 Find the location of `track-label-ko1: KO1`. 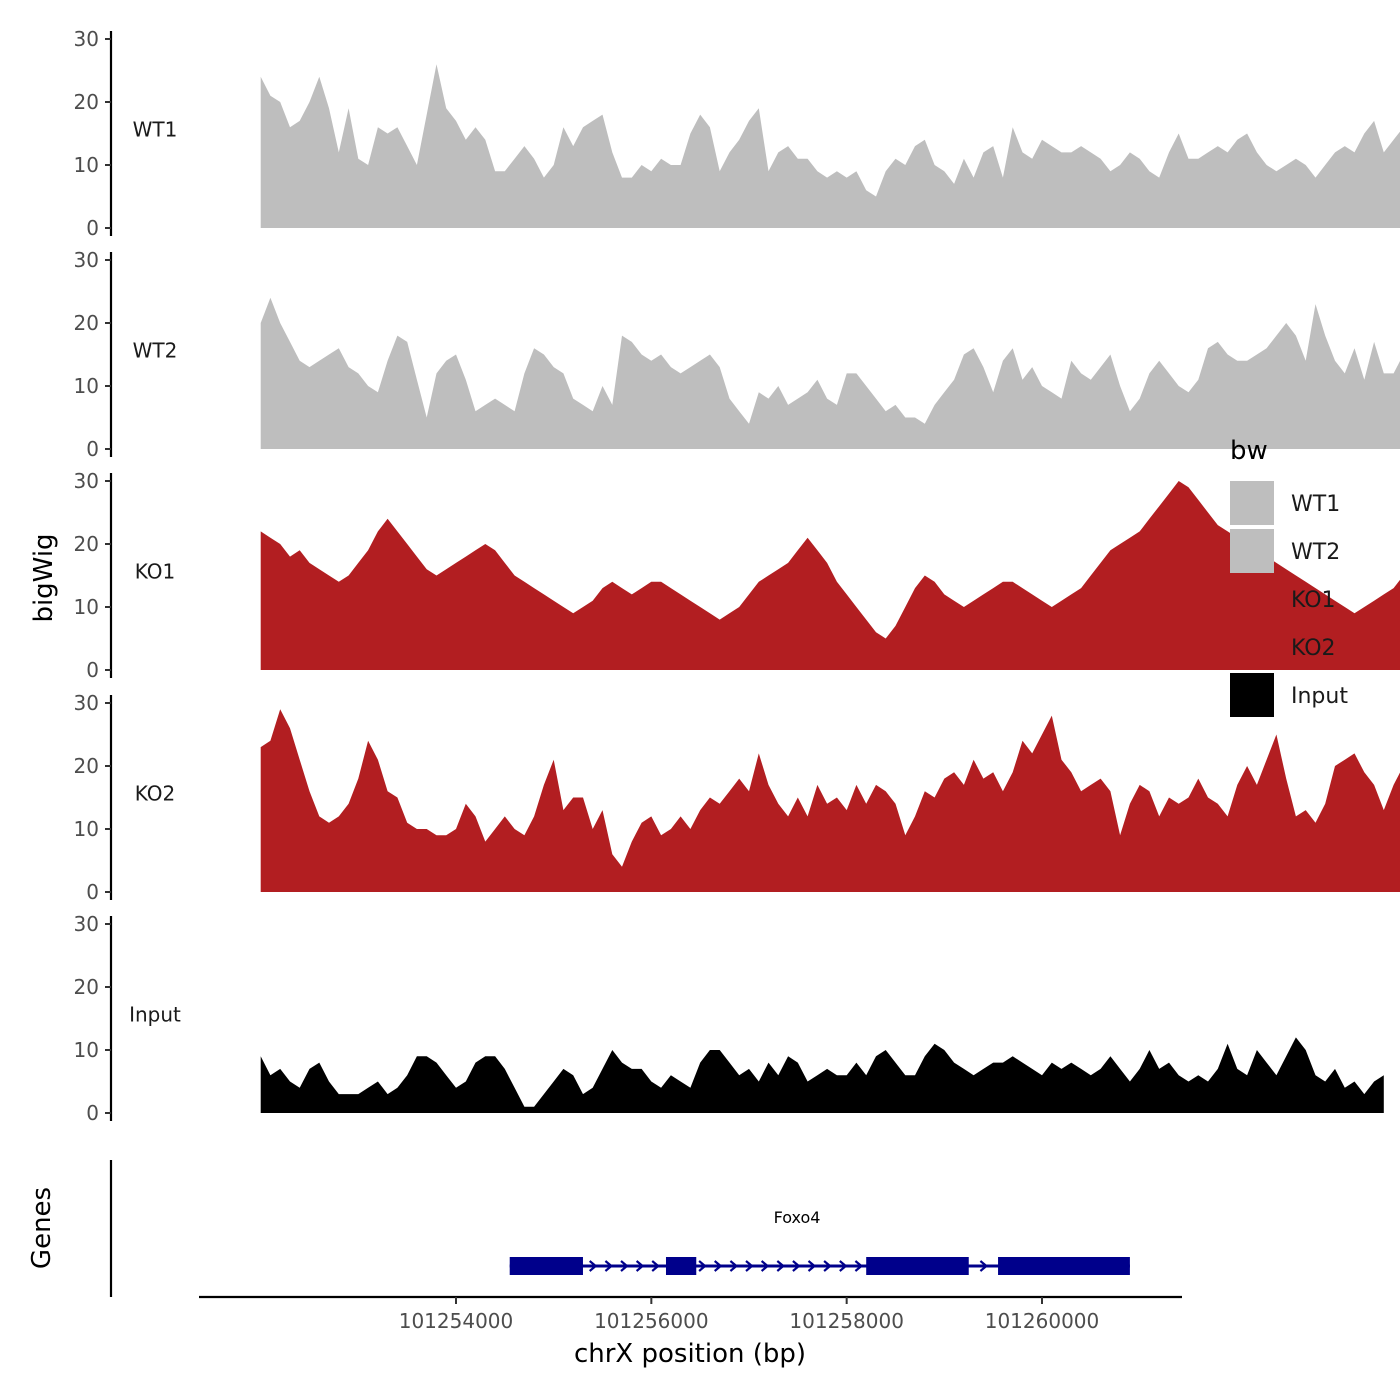

track-label-ko1: KO1 is located at coordinates (155, 572).